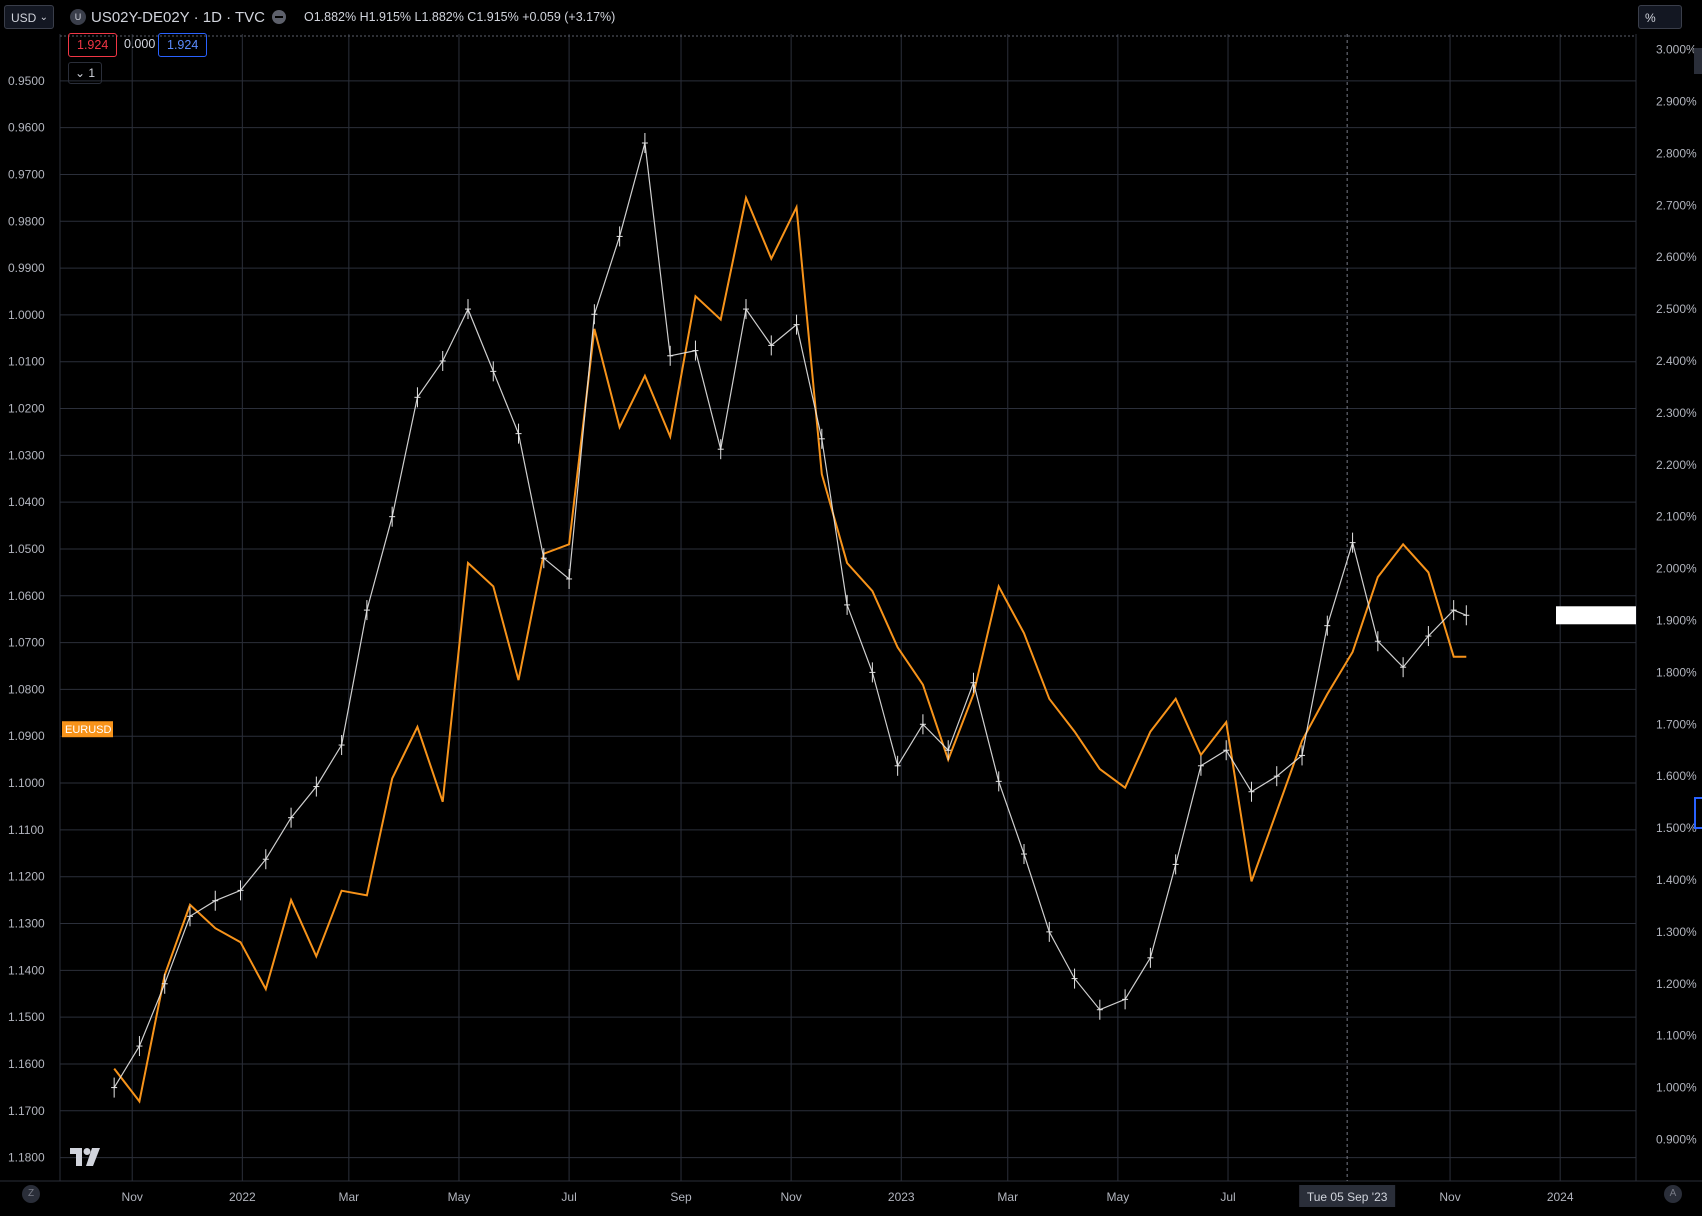  Describe the element at coordinates (1676, 153) in the screenshot. I see `right-axis-tick-label: 2.800%` at that location.